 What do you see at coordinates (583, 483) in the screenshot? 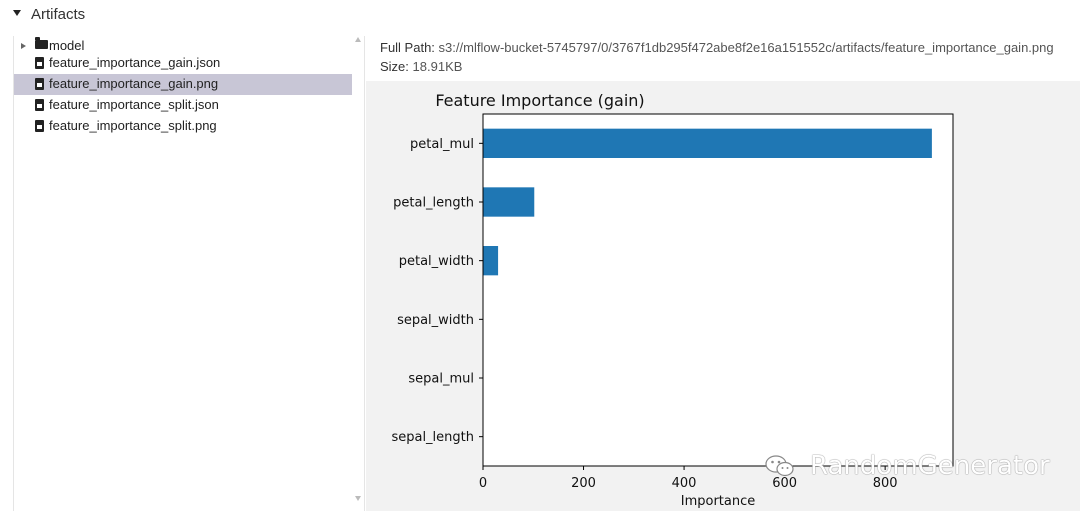
I see `x-tick-label: 200` at bounding box center [583, 483].